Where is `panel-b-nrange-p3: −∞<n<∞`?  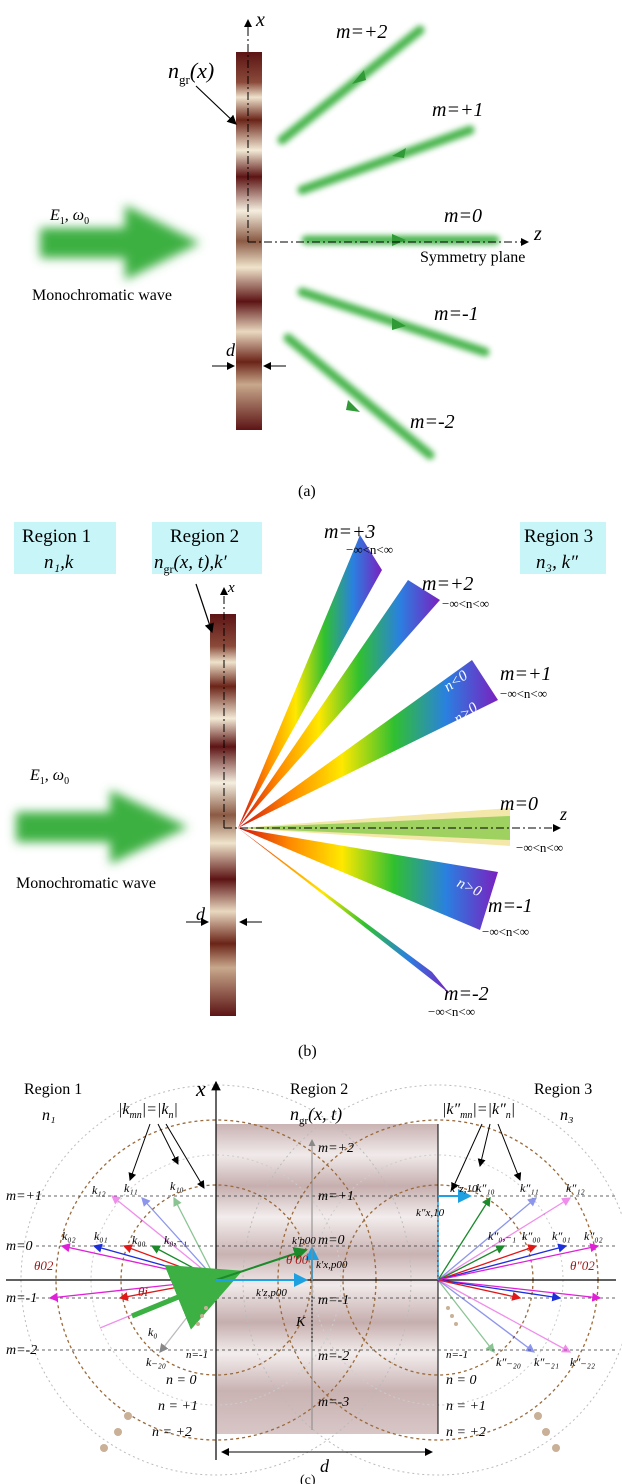
panel-b-nrange-p3: −∞<n<∞ is located at coordinates (369, 549).